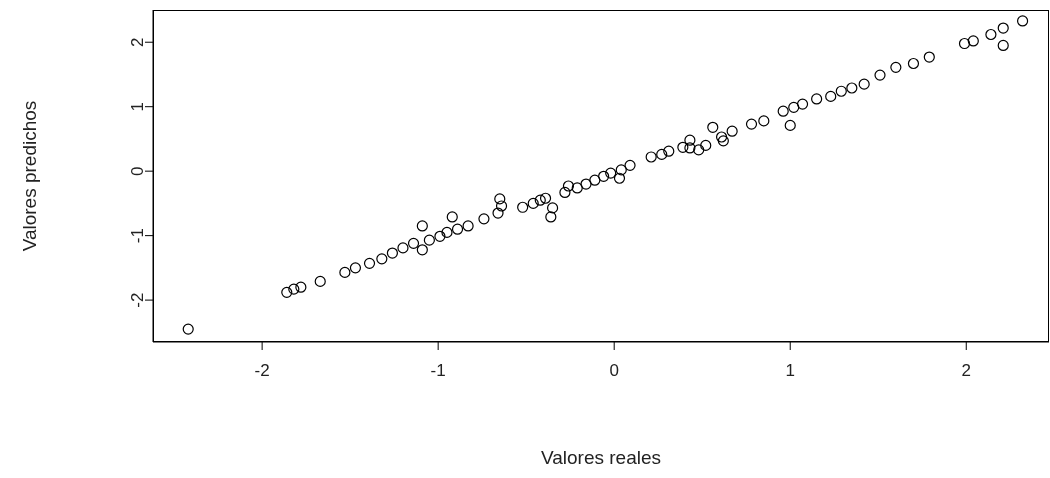  Describe the element at coordinates (137, 106) in the screenshot. I see `y-tick-label: 1` at that location.